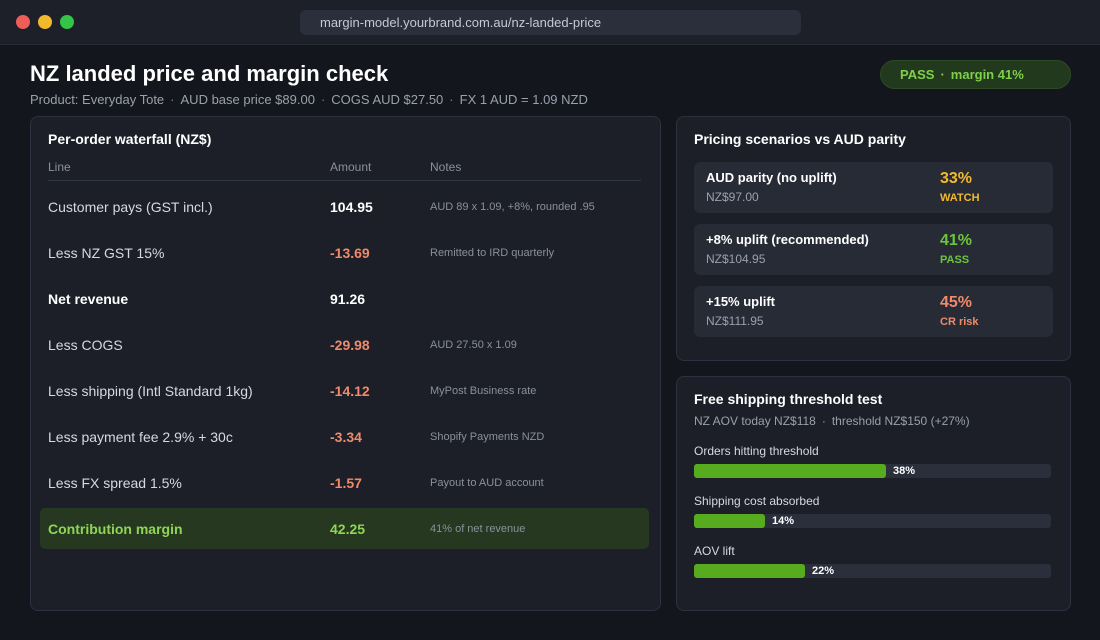  Describe the element at coordinates (771, 177) in the screenshot. I see `scenario-name: AUD parity (no uplift)` at that location.